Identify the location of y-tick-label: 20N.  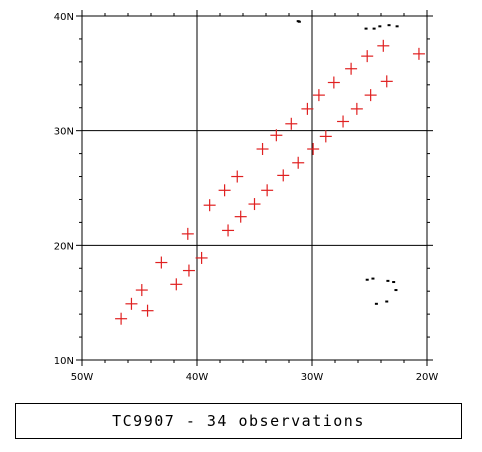
(64, 246).